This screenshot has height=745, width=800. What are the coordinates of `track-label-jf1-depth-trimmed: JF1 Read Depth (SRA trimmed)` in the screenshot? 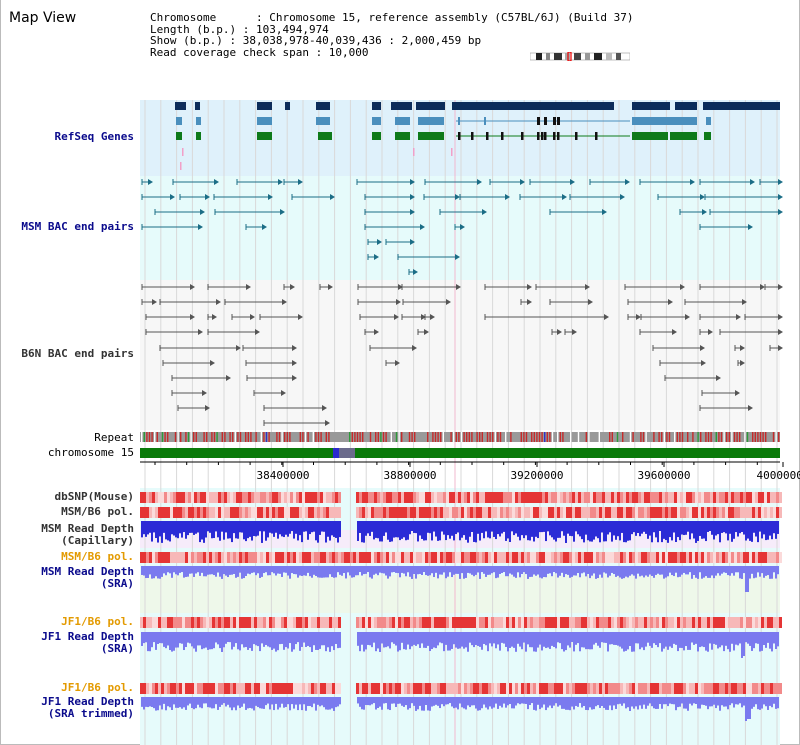 It's located at (87, 707).